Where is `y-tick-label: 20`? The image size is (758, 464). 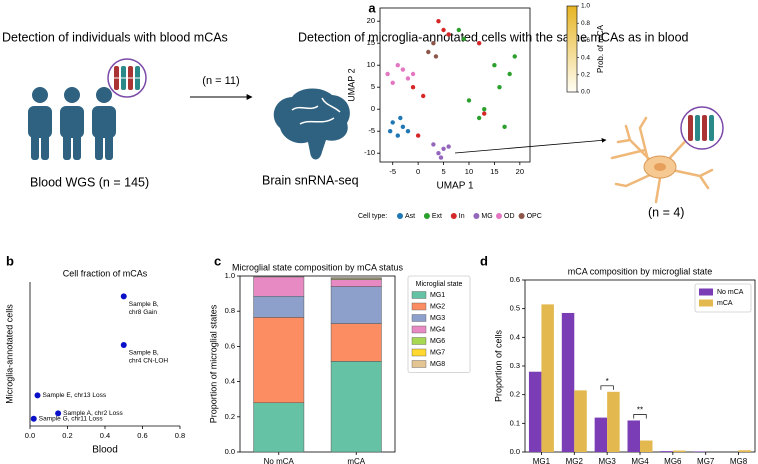 y-tick-label: 20 is located at coordinates (371, 20).